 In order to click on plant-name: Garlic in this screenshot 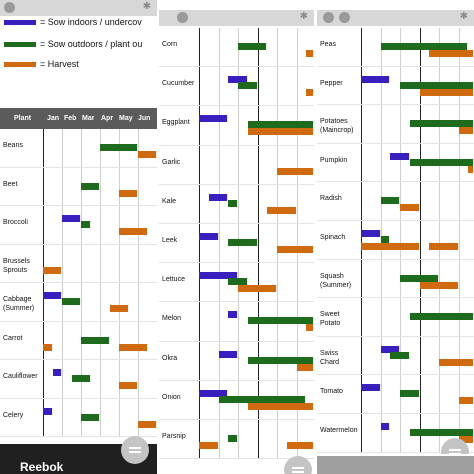, I will do `click(171, 162)`.